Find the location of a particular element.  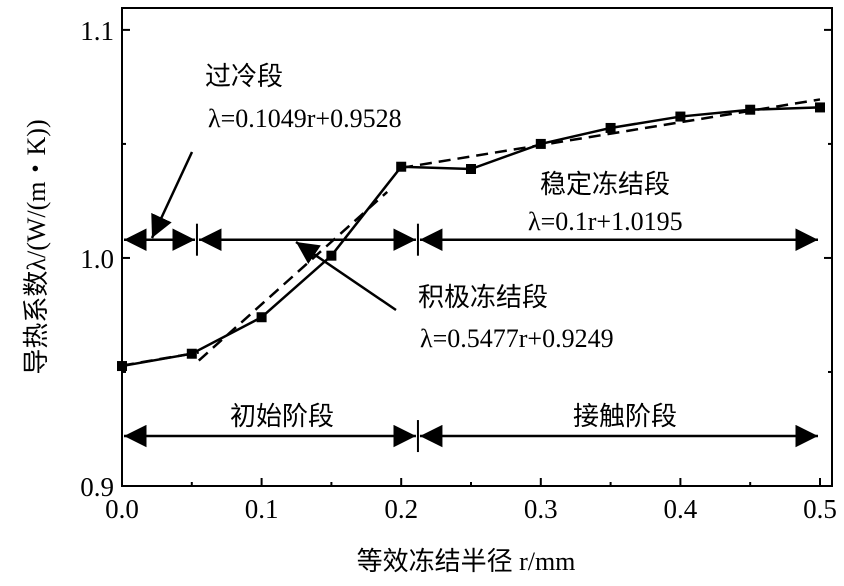

y-tick-label: 0.9 is located at coordinates (97, 487).